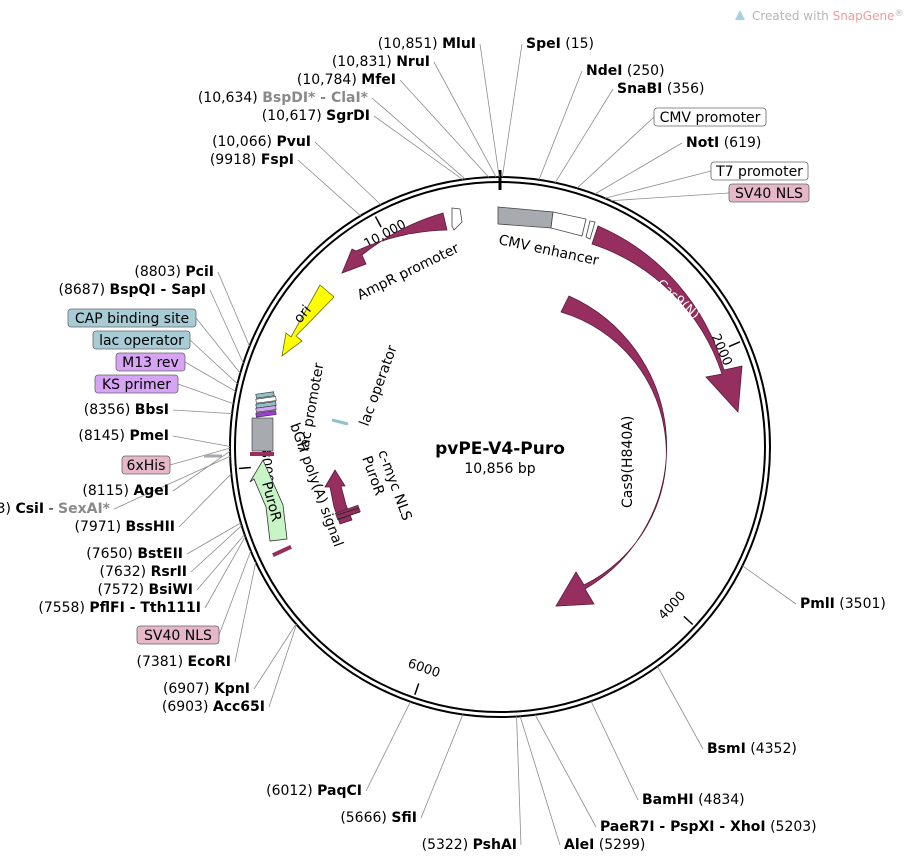 The width and height of the screenshot is (913, 864). What do you see at coordinates (710, 118) in the screenshot?
I see `cmv-promoter-label: CMV promoter` at bounding box center [710, 118].